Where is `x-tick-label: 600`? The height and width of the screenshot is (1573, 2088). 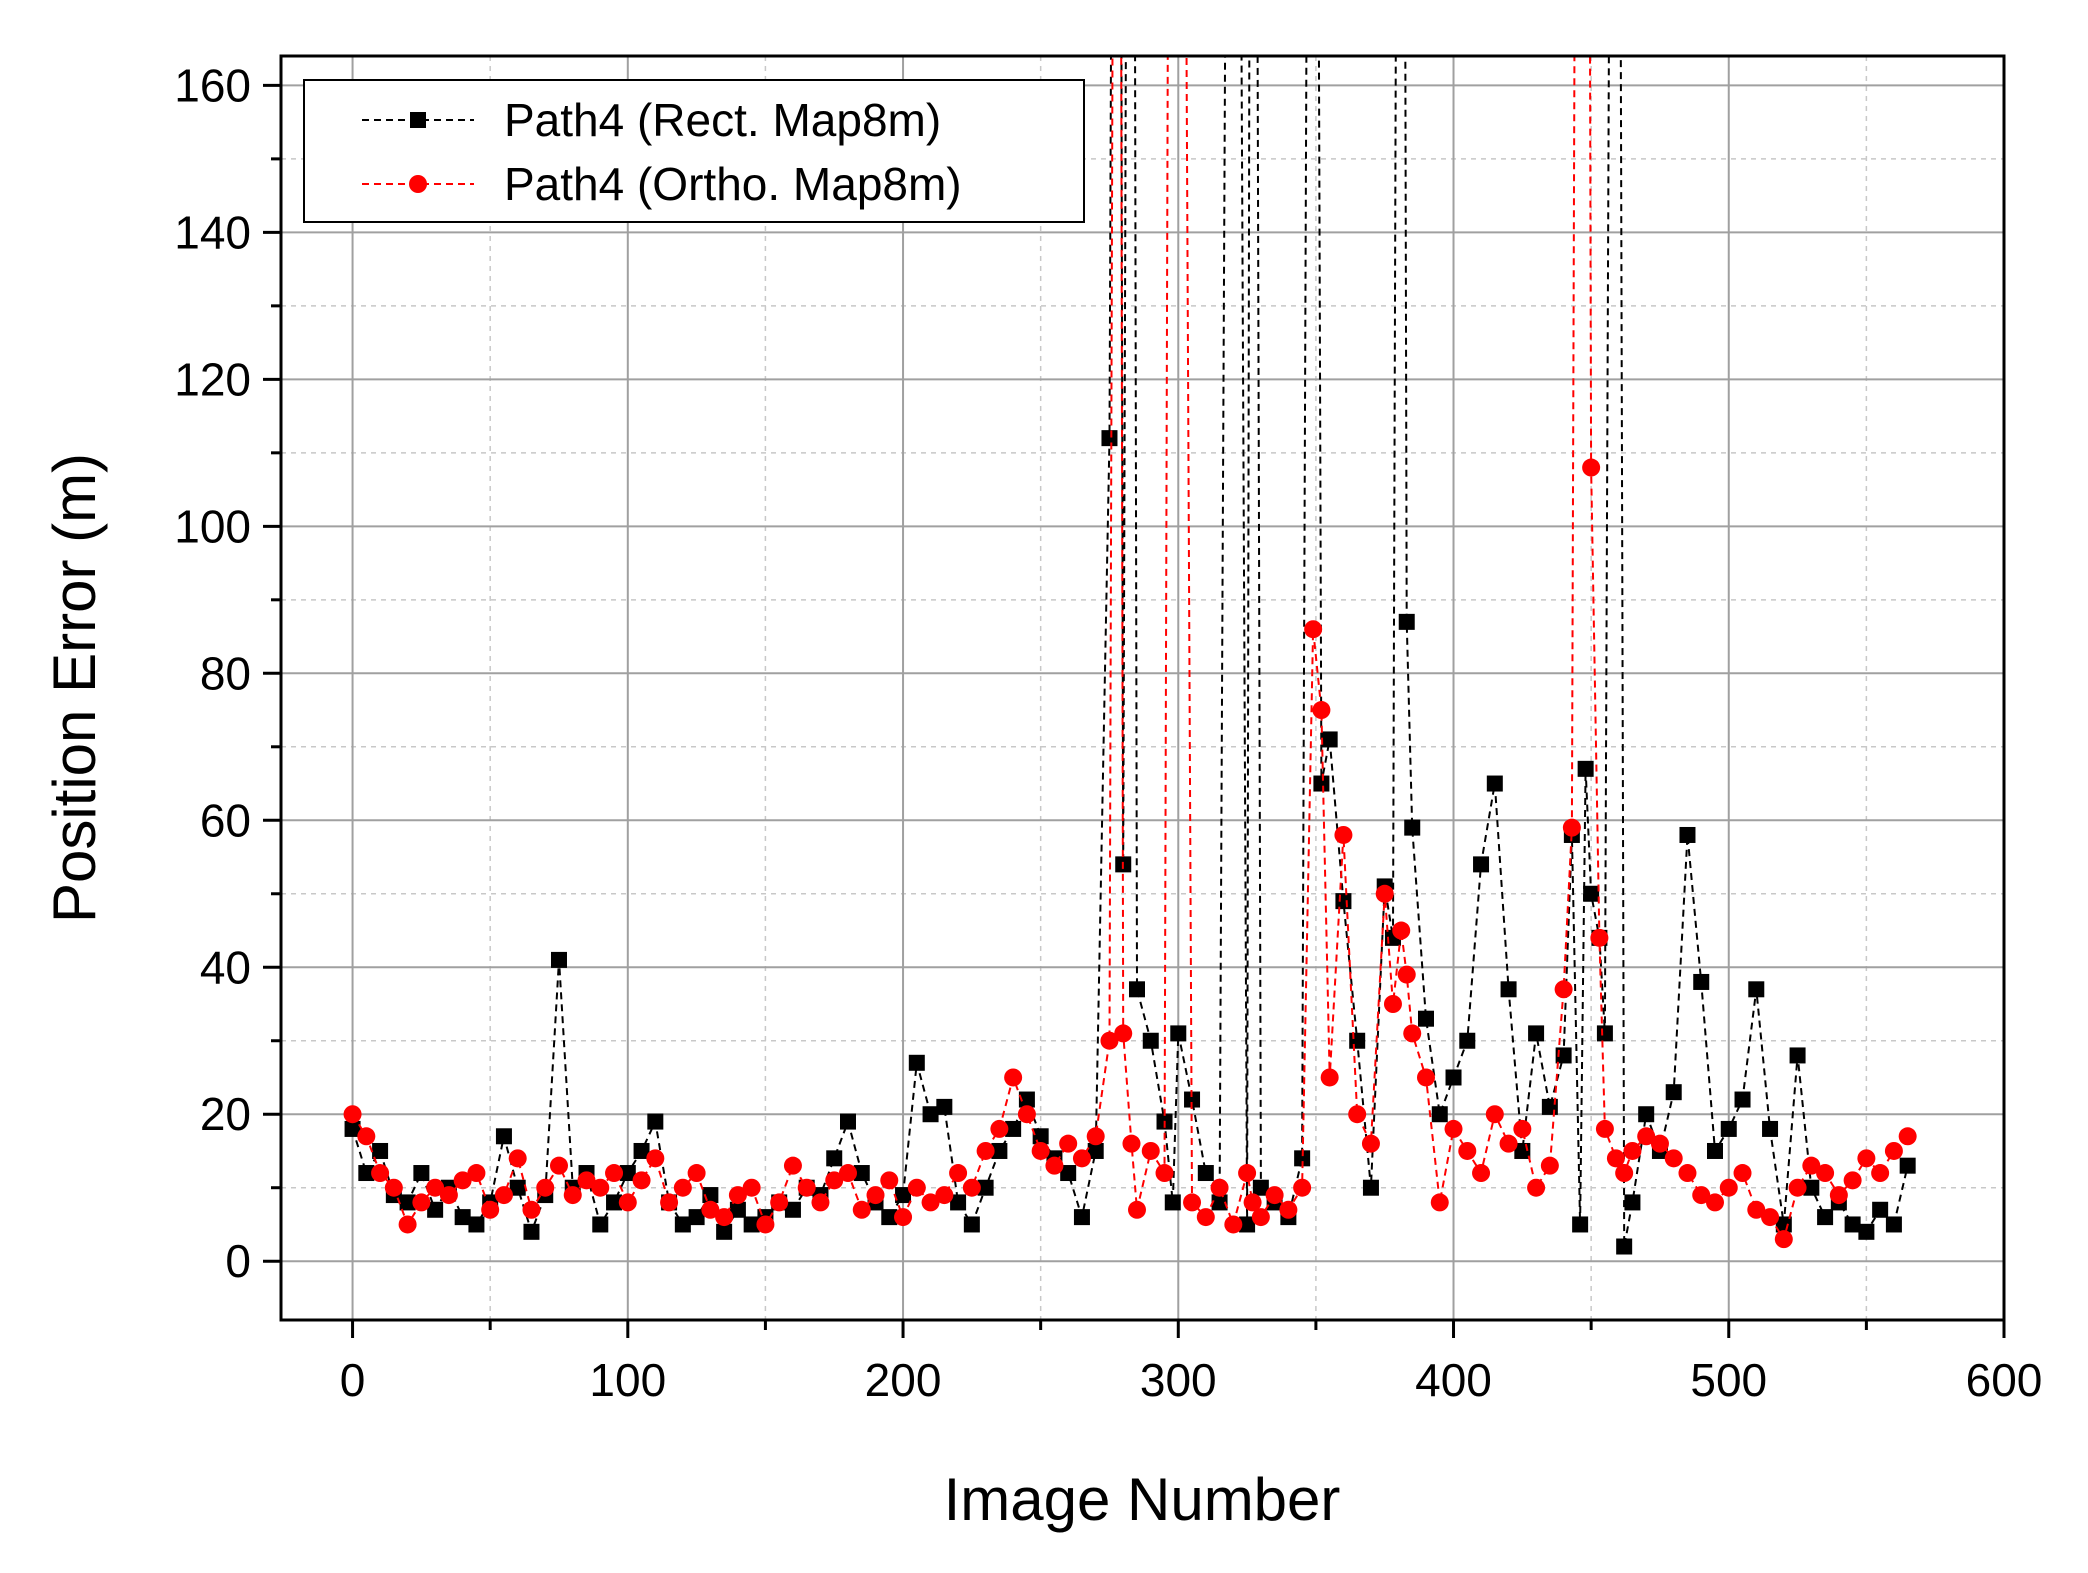
x-tick-label: 600 is located at coordinates (2004, 1380).